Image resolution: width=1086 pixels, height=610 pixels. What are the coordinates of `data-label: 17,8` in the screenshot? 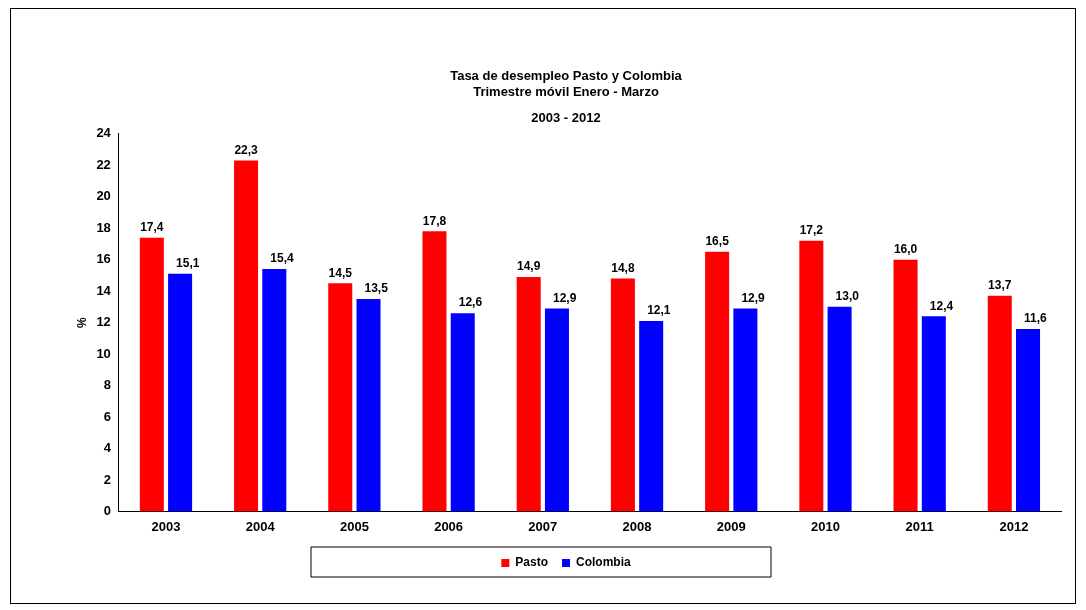 It's located at (434, 220).